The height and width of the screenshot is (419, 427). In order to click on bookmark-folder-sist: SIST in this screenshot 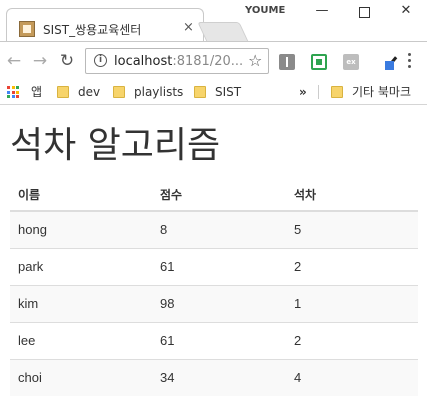, I will do `click(217, 92)`.